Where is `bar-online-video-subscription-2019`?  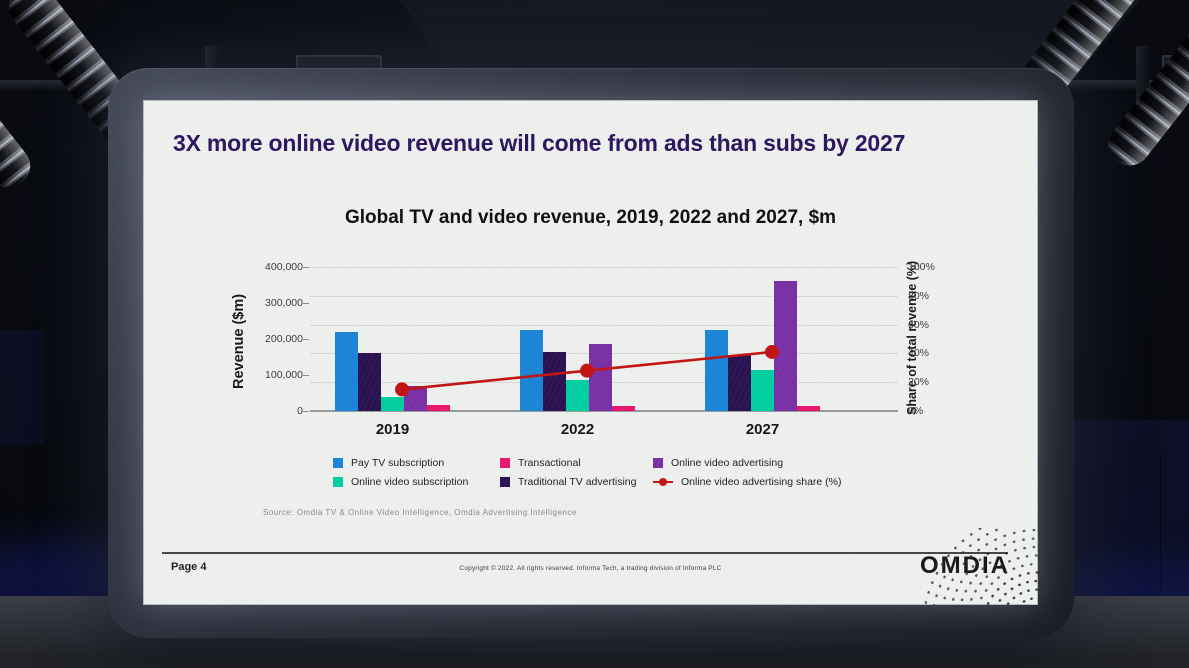
bar-online-video-subscription-2019 is located at coordinates (392, 403).